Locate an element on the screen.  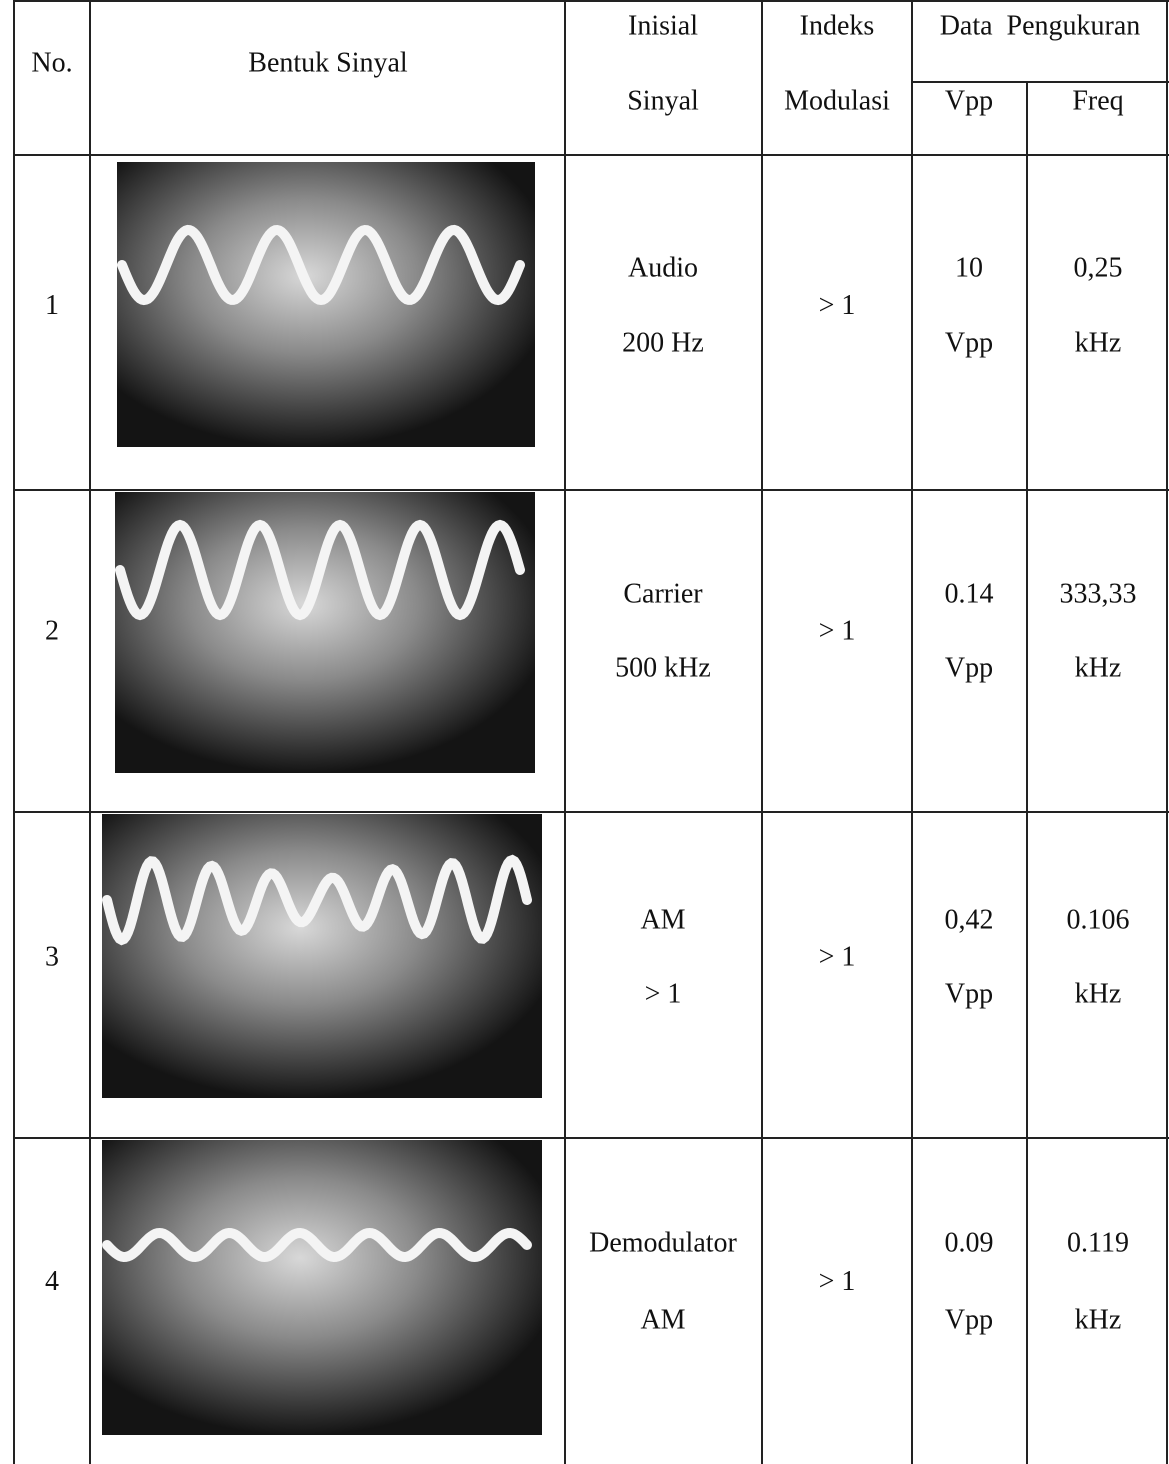
header-inisial: Sinyal is located at coordinates (663, 100).